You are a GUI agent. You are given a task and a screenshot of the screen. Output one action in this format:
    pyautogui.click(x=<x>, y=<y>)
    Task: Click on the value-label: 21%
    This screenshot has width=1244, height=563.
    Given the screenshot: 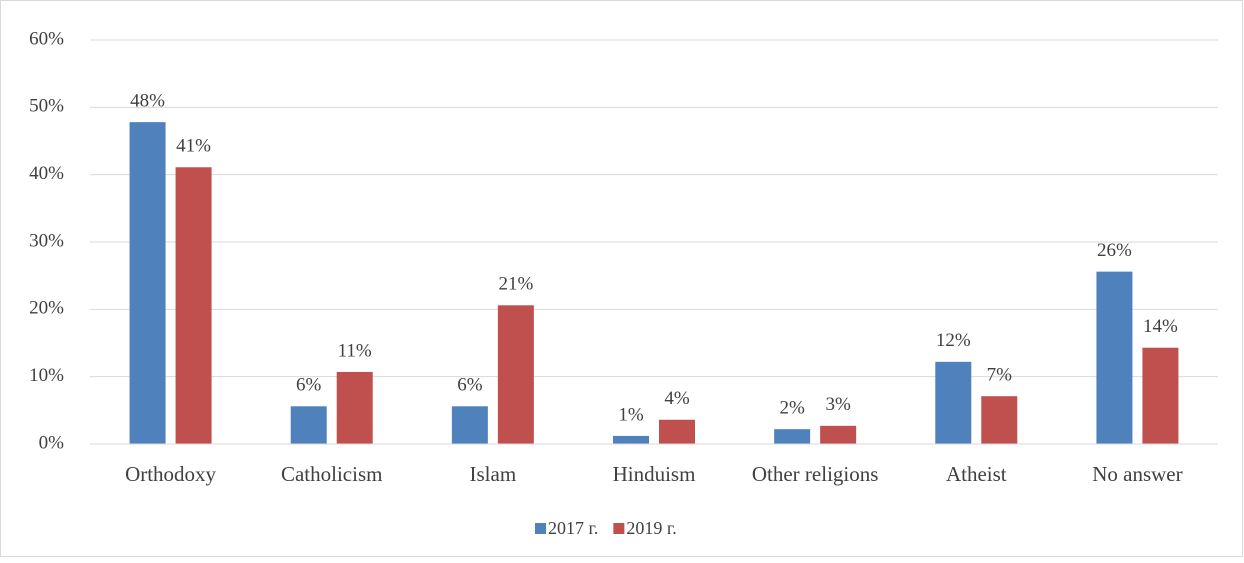 What is the action you would take?
    pyautogui.click(x=515, y=284)
    